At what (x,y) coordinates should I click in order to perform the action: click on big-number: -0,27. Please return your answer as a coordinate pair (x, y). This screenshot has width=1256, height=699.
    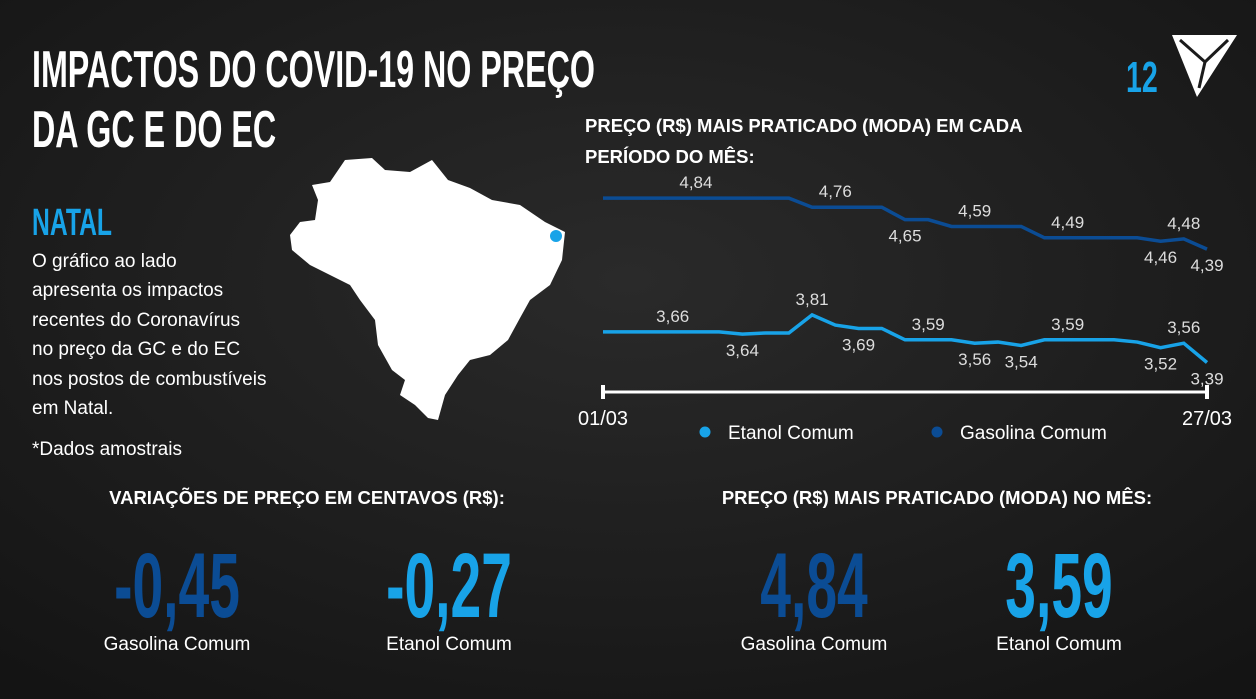
    Looking at the image, I should click on (449, 586).